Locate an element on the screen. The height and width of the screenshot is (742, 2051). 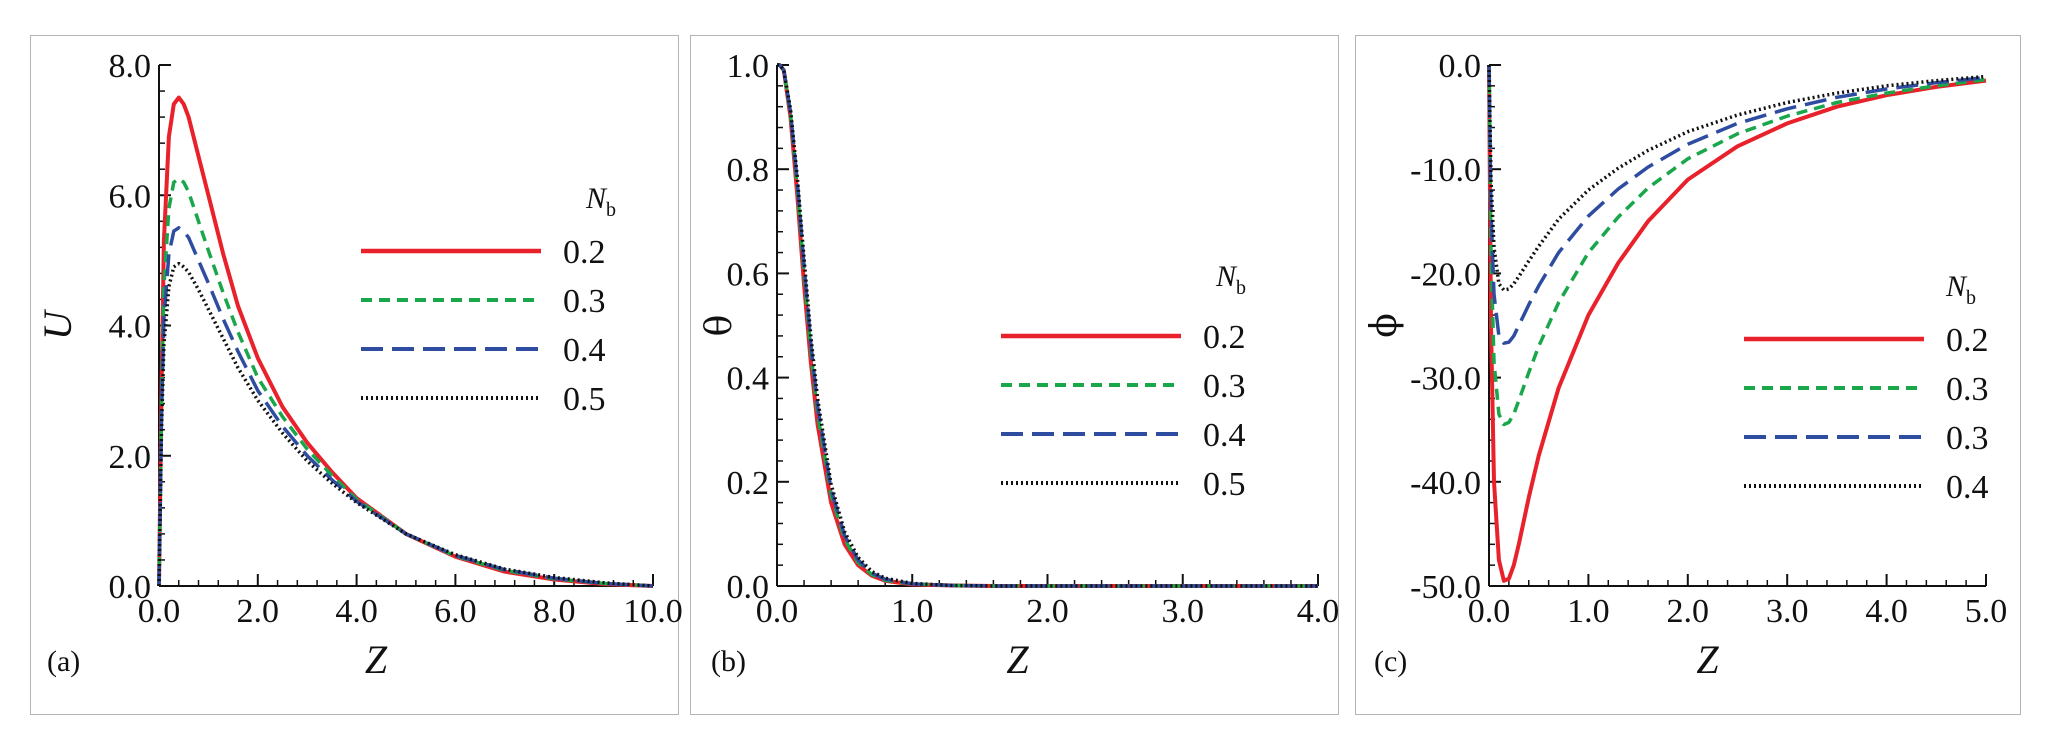
y-tick-label: 6.0 is located at coordinates (130, 196).